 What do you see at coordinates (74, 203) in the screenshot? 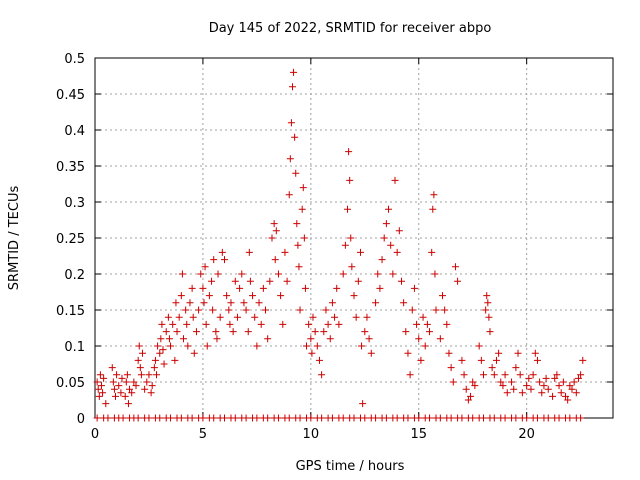
I see `y-tick-label: 0.3` at bounding box center [74, 203].